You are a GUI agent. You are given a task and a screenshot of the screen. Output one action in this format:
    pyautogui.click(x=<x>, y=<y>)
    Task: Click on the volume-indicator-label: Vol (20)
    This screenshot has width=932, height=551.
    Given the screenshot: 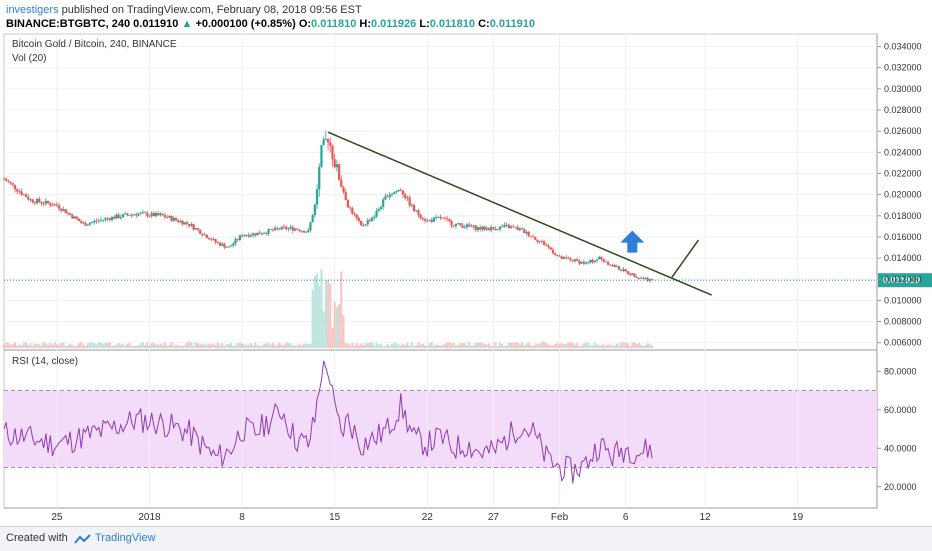 What is the action you would take?
    pyautogui.click(x=29, y=58)
    